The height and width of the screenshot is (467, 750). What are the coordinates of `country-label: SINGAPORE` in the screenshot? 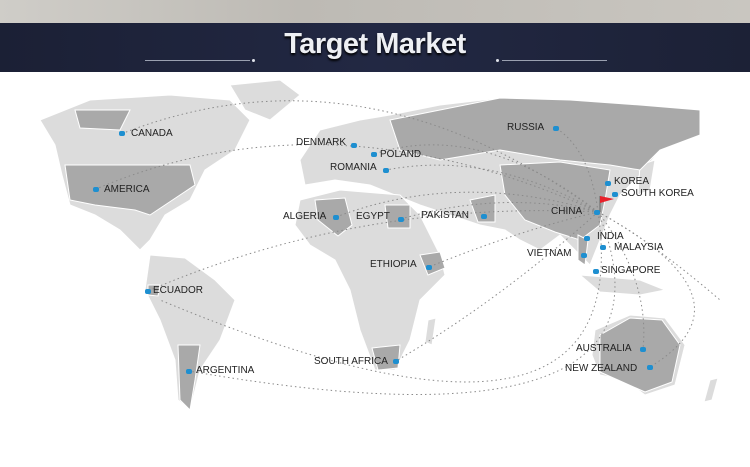 It's located at (631, 270).